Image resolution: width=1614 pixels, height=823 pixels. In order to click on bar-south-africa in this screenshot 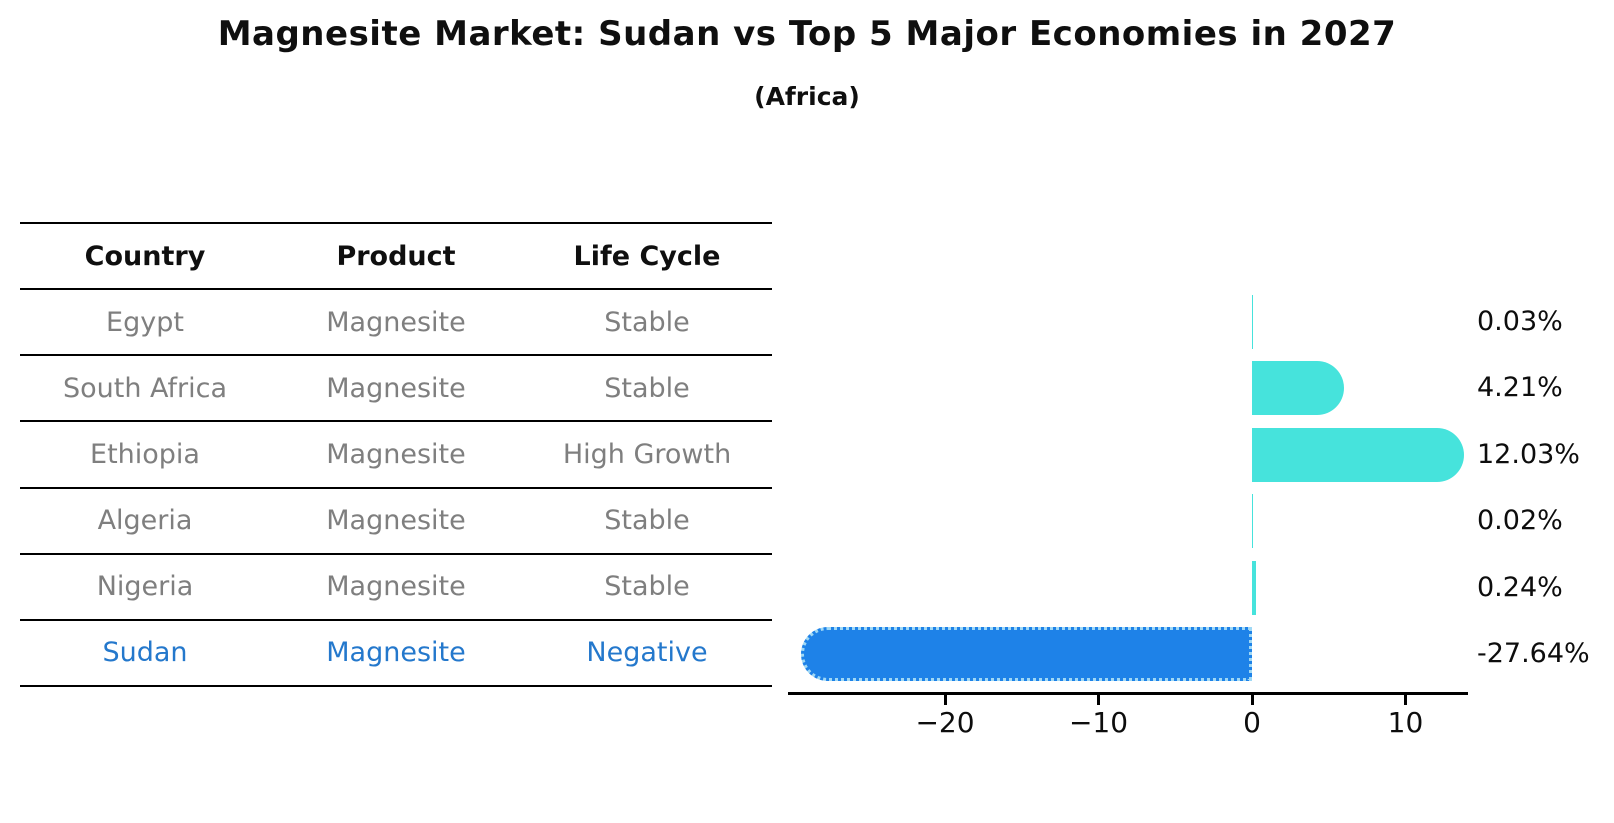, I will do `click(1298, 388)`.